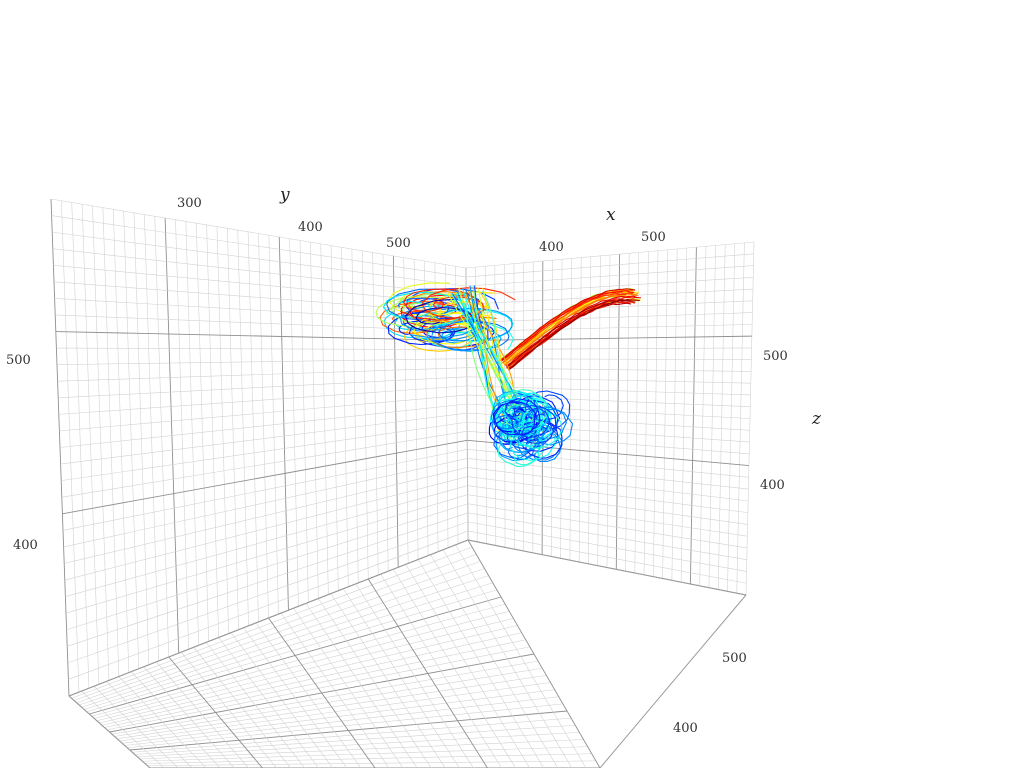  What do you see at coordinates (734, 658) in the screenshot?
I see `floor-tick-500: 500` at bounding box center [734, 658].